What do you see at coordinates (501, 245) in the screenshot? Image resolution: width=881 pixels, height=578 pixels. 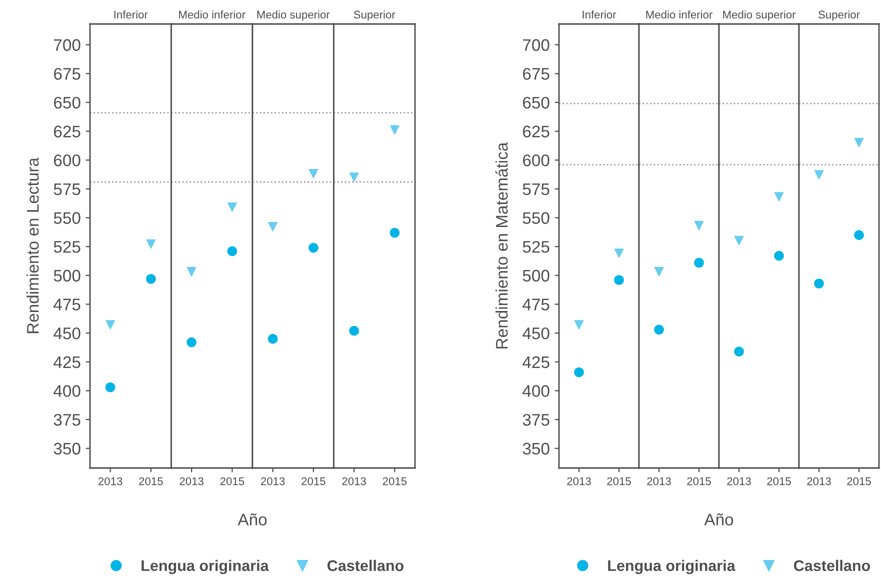 I see `y-axis-title: Rendimiento en Matemática` at bounding box center [501, 245].